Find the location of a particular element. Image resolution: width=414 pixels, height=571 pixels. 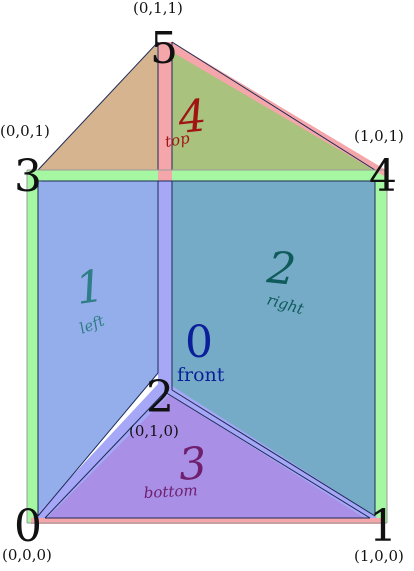

face-front-number: 0 is located at coordinates (199, 342).